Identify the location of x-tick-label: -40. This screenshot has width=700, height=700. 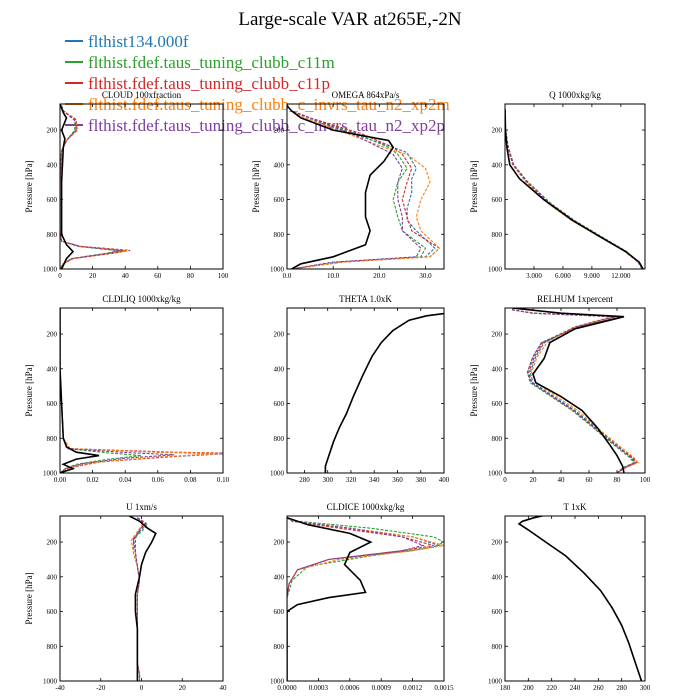
(60, 688).